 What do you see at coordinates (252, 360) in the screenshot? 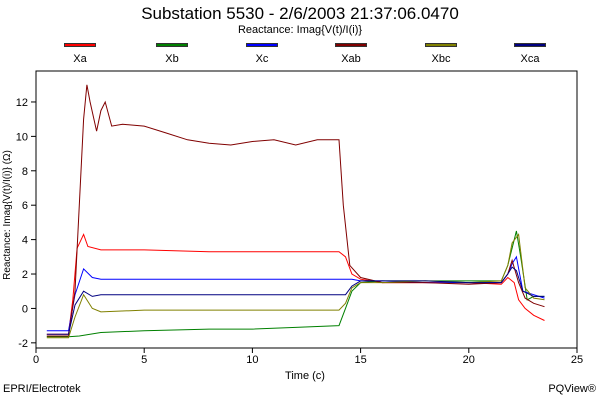
I see `x-tick-label: 10` at bounding box center [252, 360].